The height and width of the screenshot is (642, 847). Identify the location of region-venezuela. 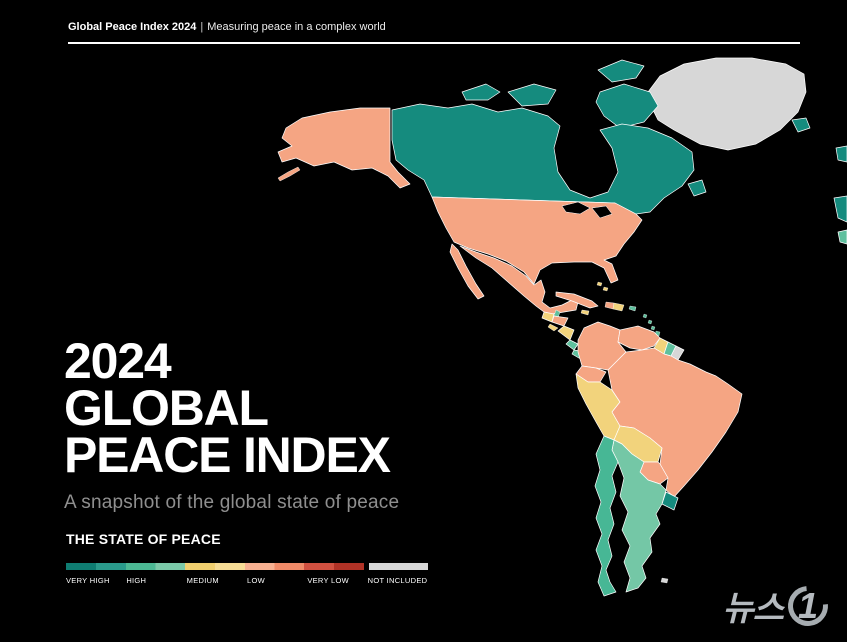
(639, 338).